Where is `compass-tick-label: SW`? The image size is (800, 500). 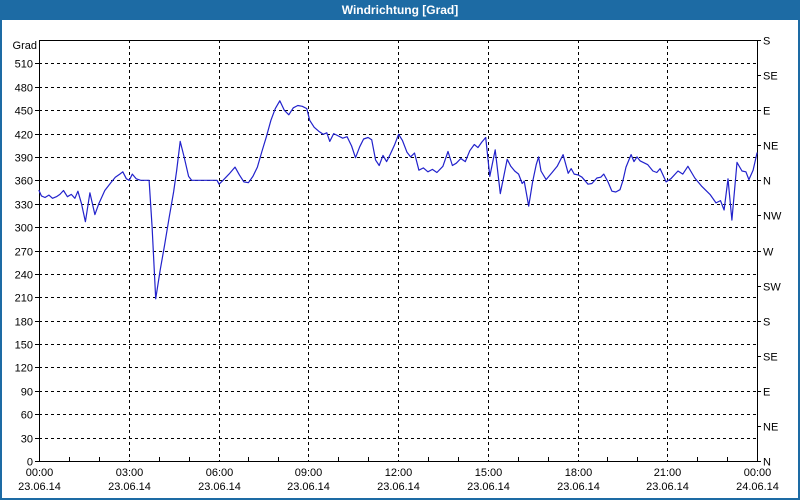 compass-tick-label: SW is located at coordinates (772, 288).